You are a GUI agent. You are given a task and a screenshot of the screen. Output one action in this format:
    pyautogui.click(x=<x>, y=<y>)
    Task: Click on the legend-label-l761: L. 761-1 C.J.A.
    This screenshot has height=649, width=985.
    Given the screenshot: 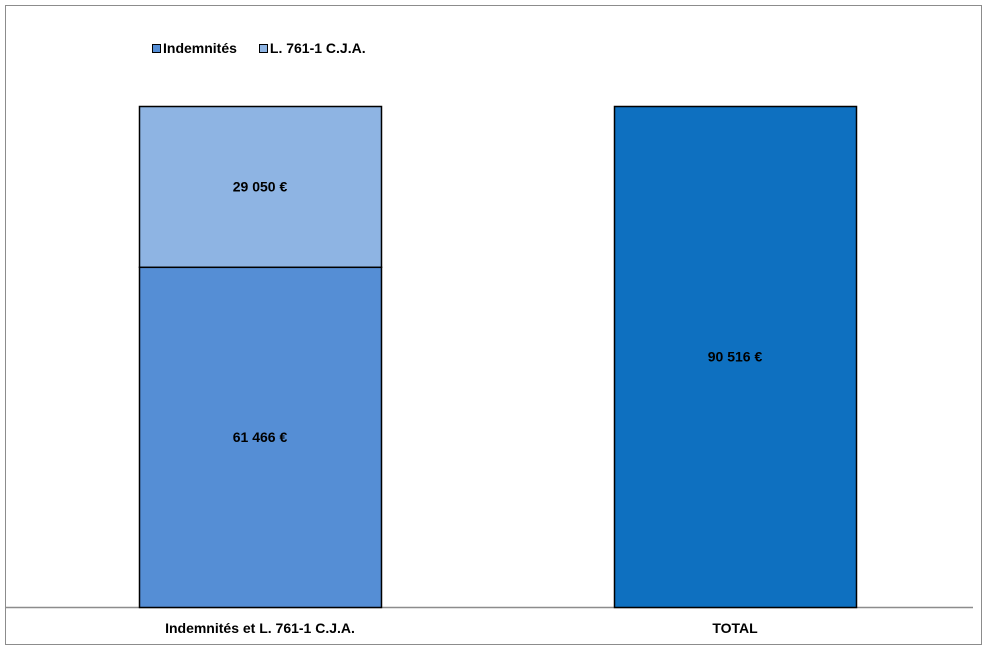 What is the action you would take?
    pyautogui.click(x=317, y=48)
    